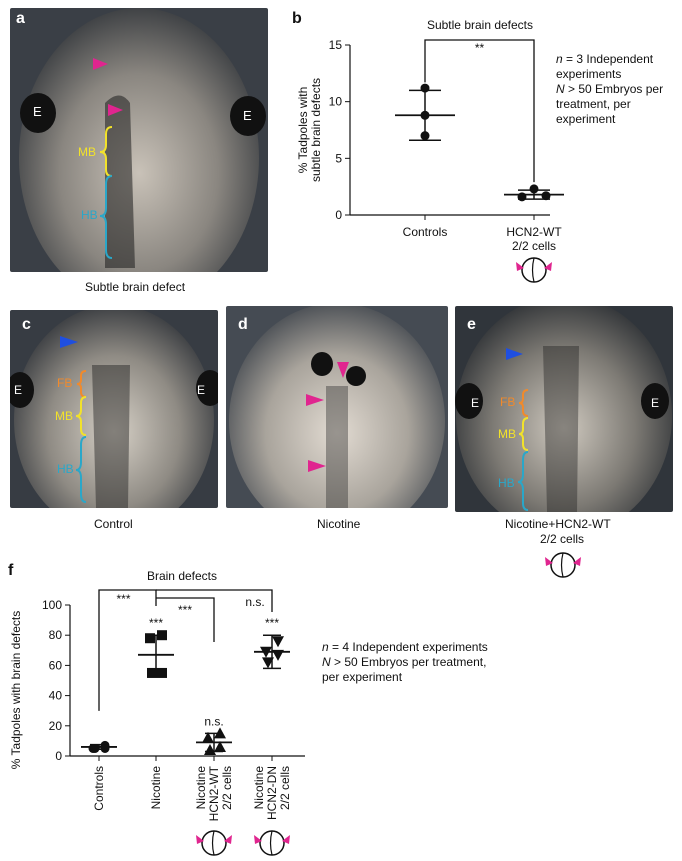  What do you see at coordinates (475, 403) in the screenshot?
I see `eye-label-left-e: E` at bounding box center [475, 403].